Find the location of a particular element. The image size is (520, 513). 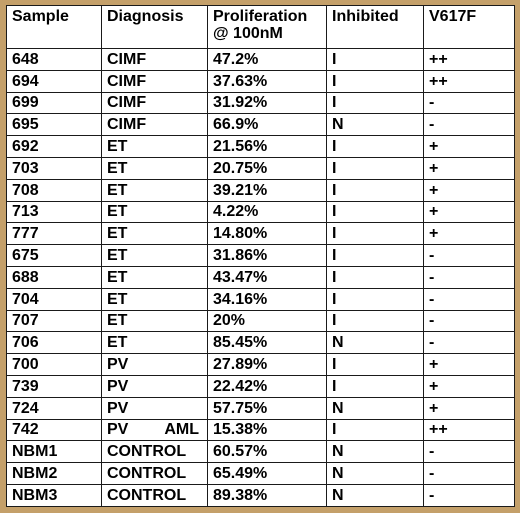

cell-proliferation: 66.9% is located at coordinates (267, 125).